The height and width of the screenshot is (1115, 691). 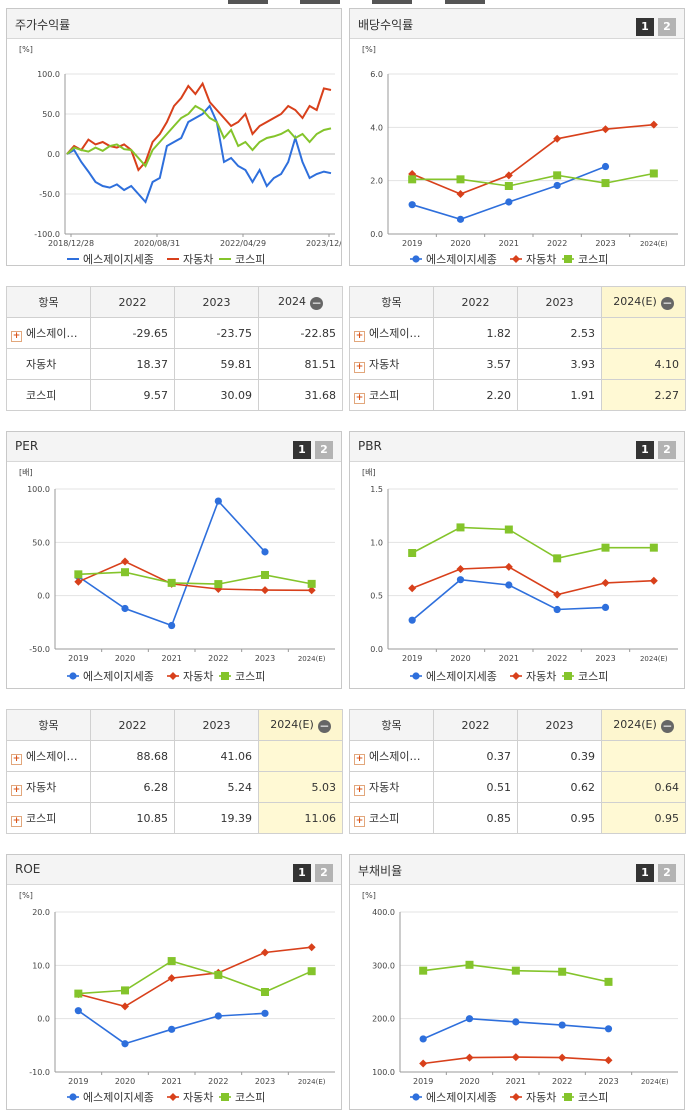 I want to click on y-tick-label: 0.0, so click(x=376, y=234).